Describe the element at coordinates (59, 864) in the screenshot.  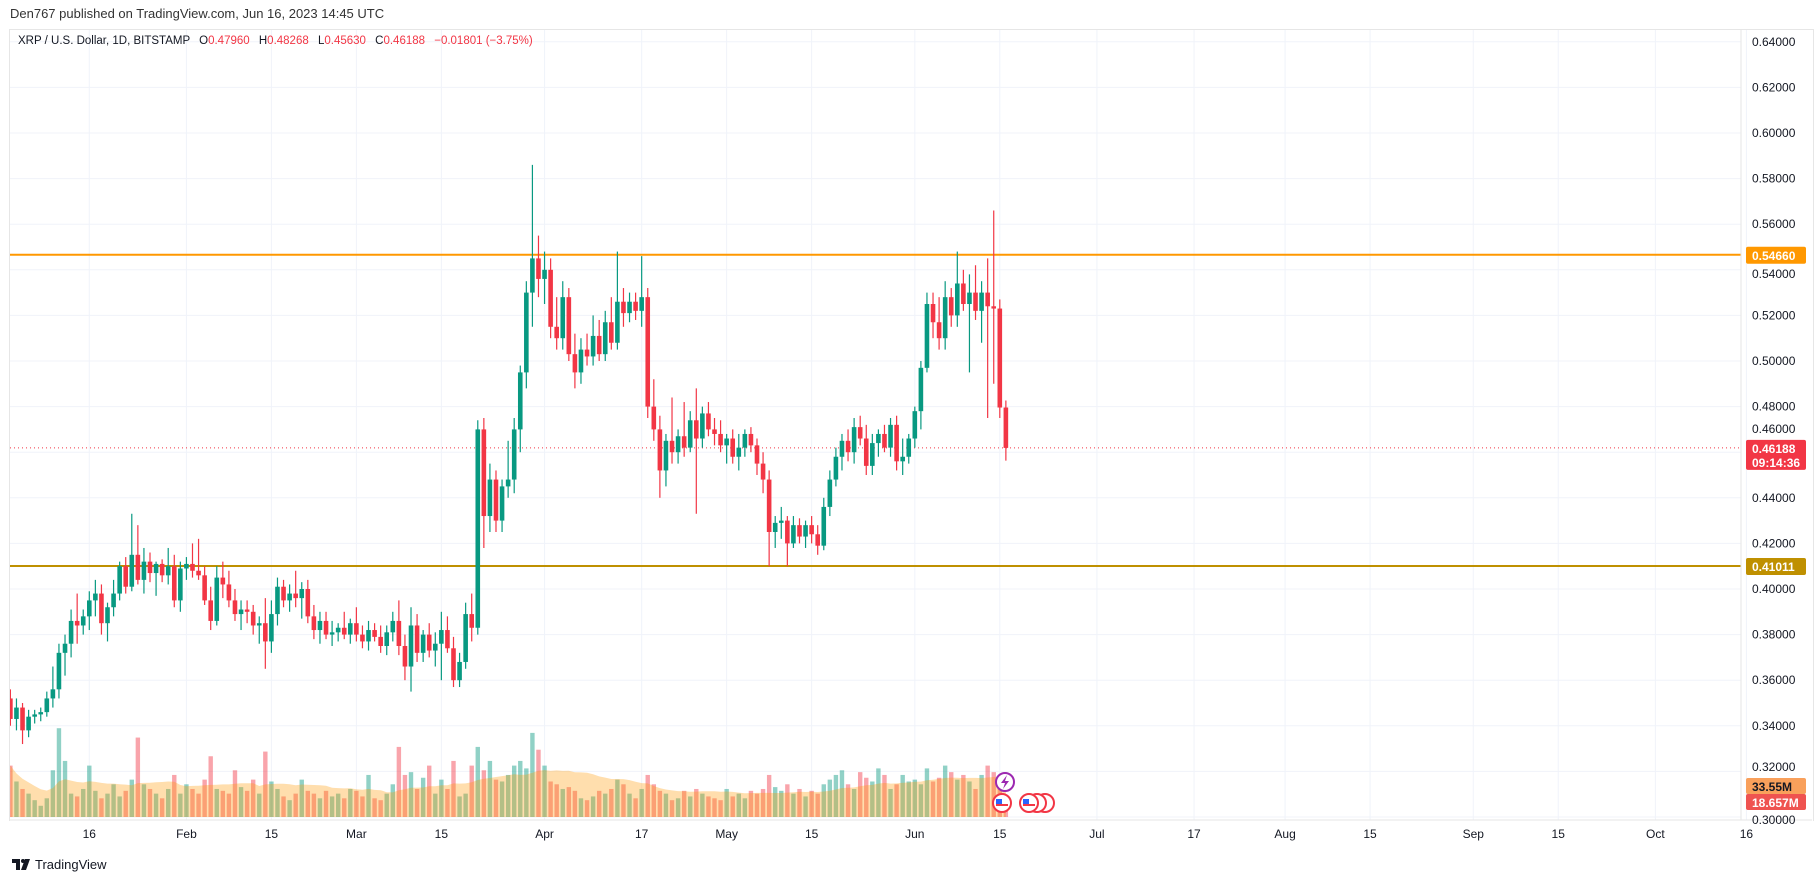
I see `footer-logo: TradingView` at that location.